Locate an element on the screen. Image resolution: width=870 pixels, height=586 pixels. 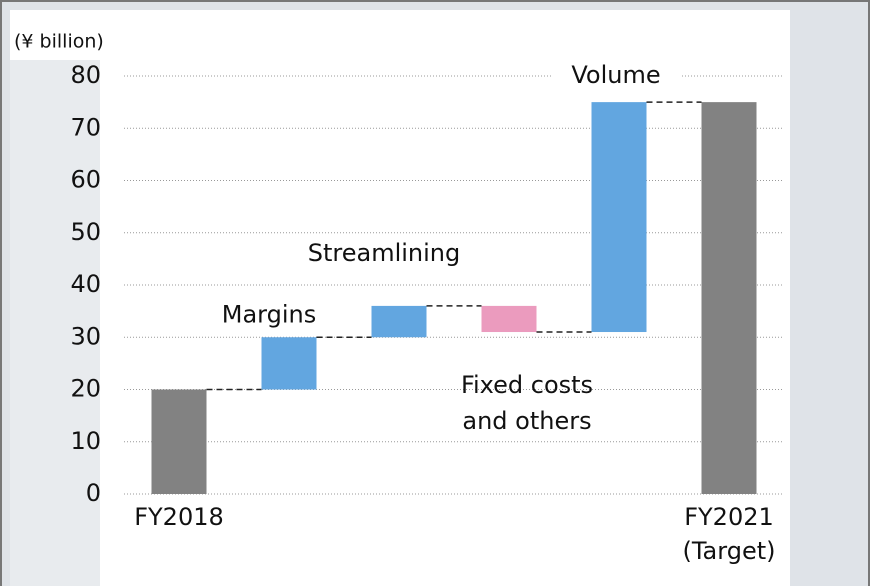
y-tick-label: 70 is located at coordinates (85, 127).